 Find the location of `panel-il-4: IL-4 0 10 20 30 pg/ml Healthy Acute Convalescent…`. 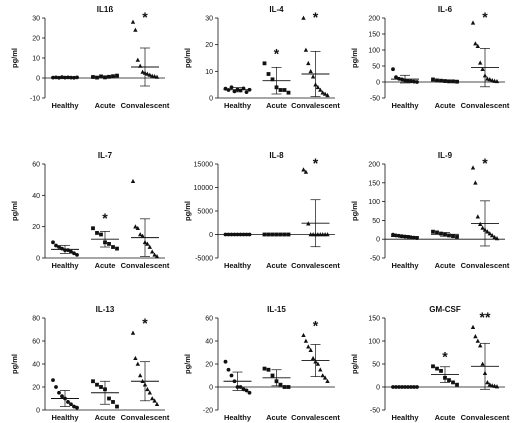

panel-il-4: IL-4 0 10 20 30 pg/ml Healthy Acute Convalescent… is located at coordinates (261, 57).